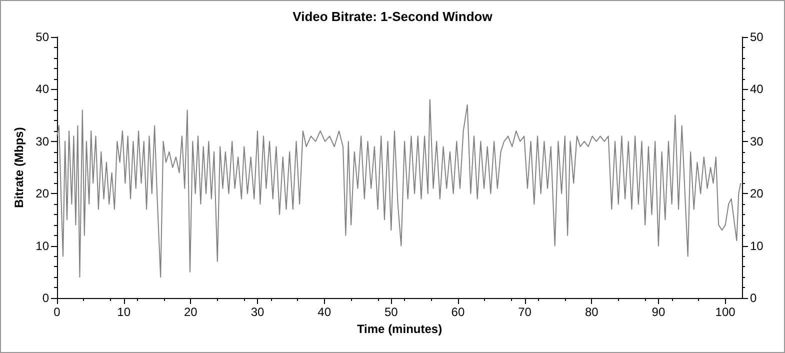 Image resolution: width=785 pixels, height=353 pixels. I want to click on y2-tick-label: 10, so click(757, 245).